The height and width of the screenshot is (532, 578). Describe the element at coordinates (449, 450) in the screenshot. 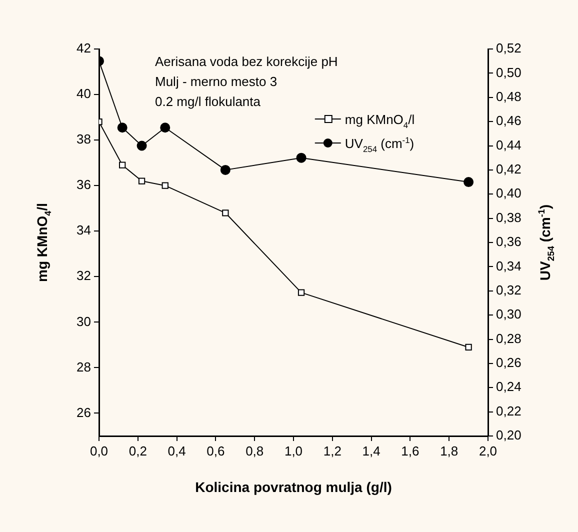

I see `x-tick-label: 1,8` at that location.